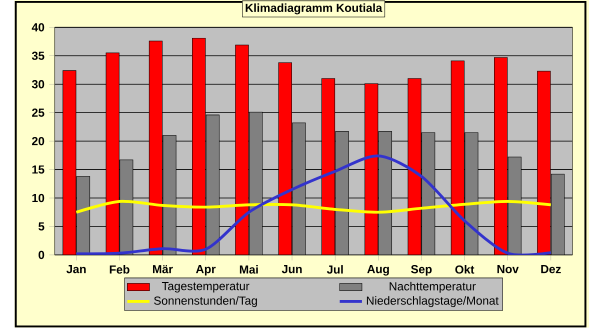 The image size is (589, 328). I want to click on line-series, so click(313, 207).